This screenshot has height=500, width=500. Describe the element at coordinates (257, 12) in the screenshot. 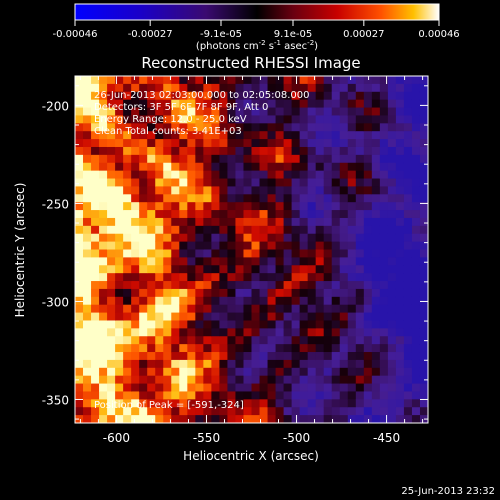

I see `colorbar` at that location.